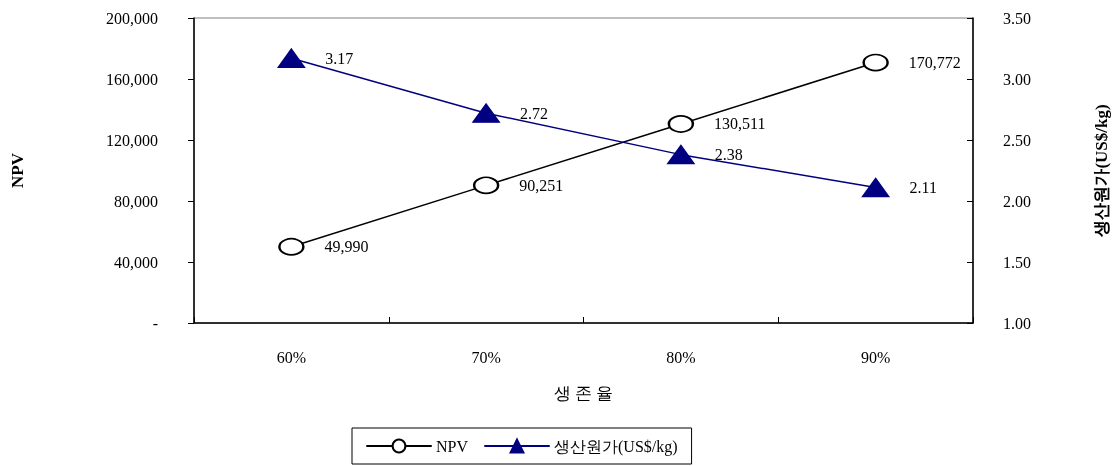 The image size is (1118, 466). Describe the element at coordinates (875, 357) in the screenshot. I see `x-tick-label: 90%` at that location.